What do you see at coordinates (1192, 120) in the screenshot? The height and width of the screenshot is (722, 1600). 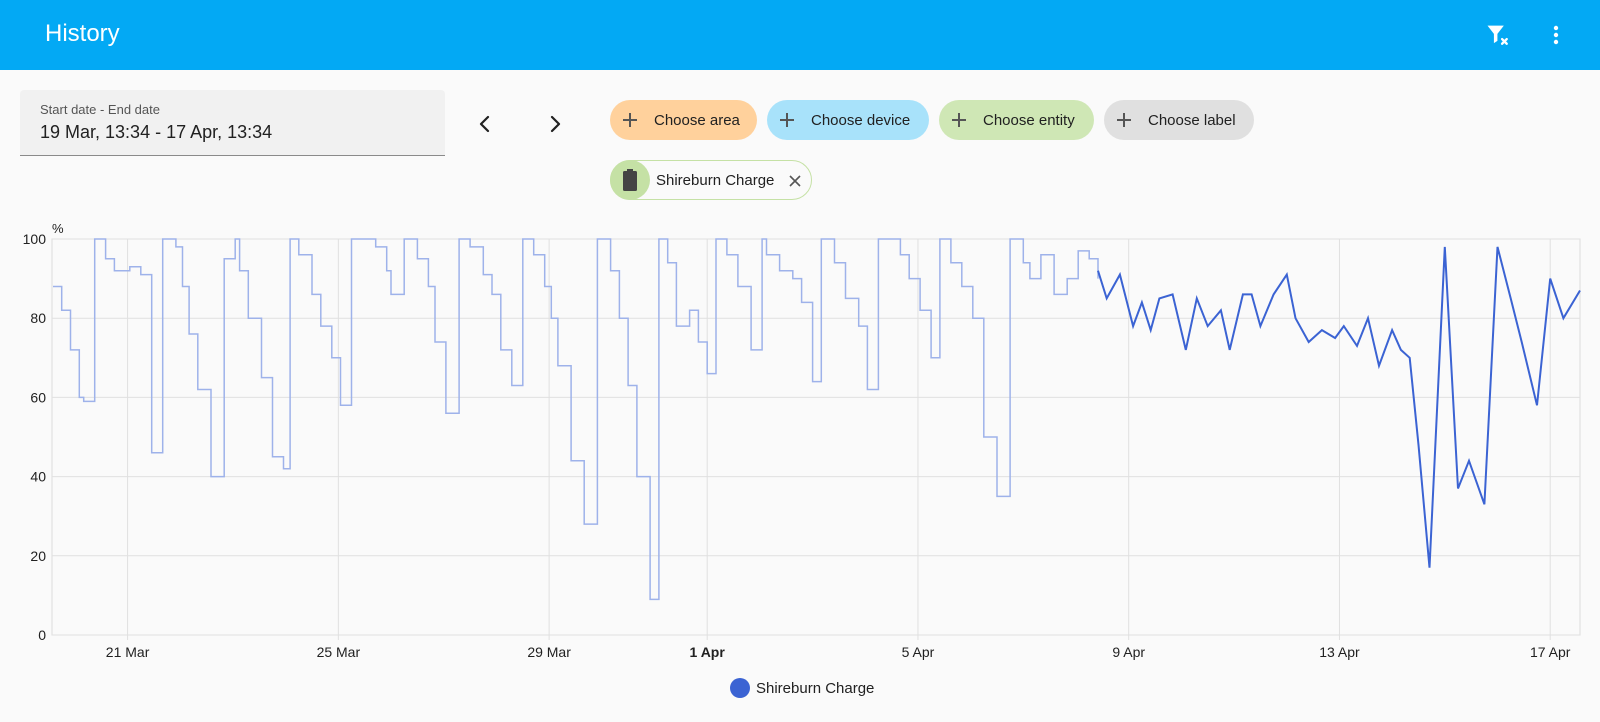 I see `choose-label-label: Choose label` at bounding box center [1192, 120].